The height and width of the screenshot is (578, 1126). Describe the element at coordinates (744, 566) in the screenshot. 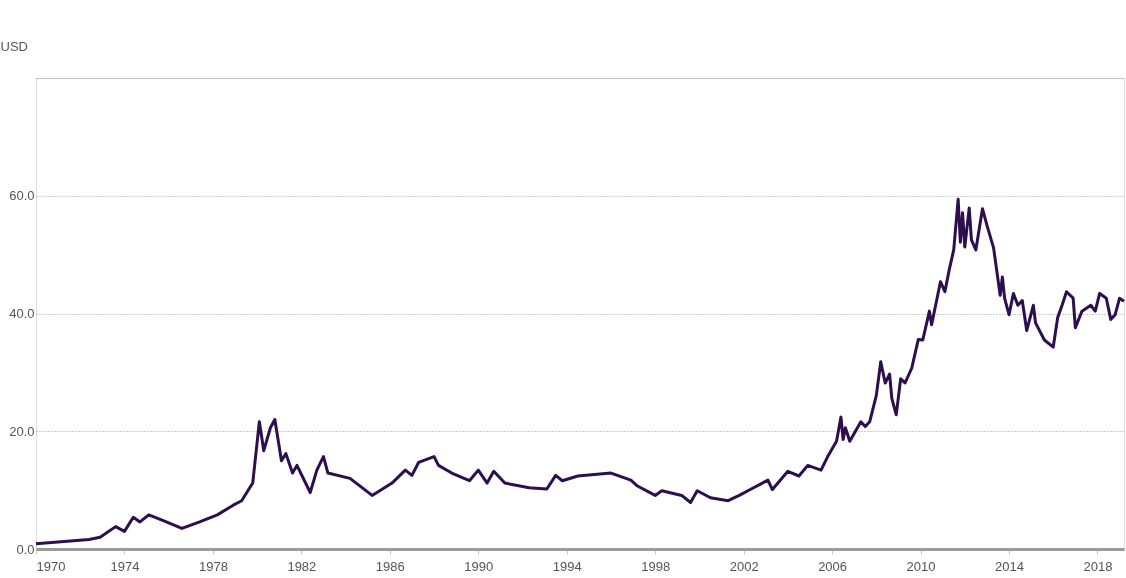

I see `x-tick-label: 2002` at that location.